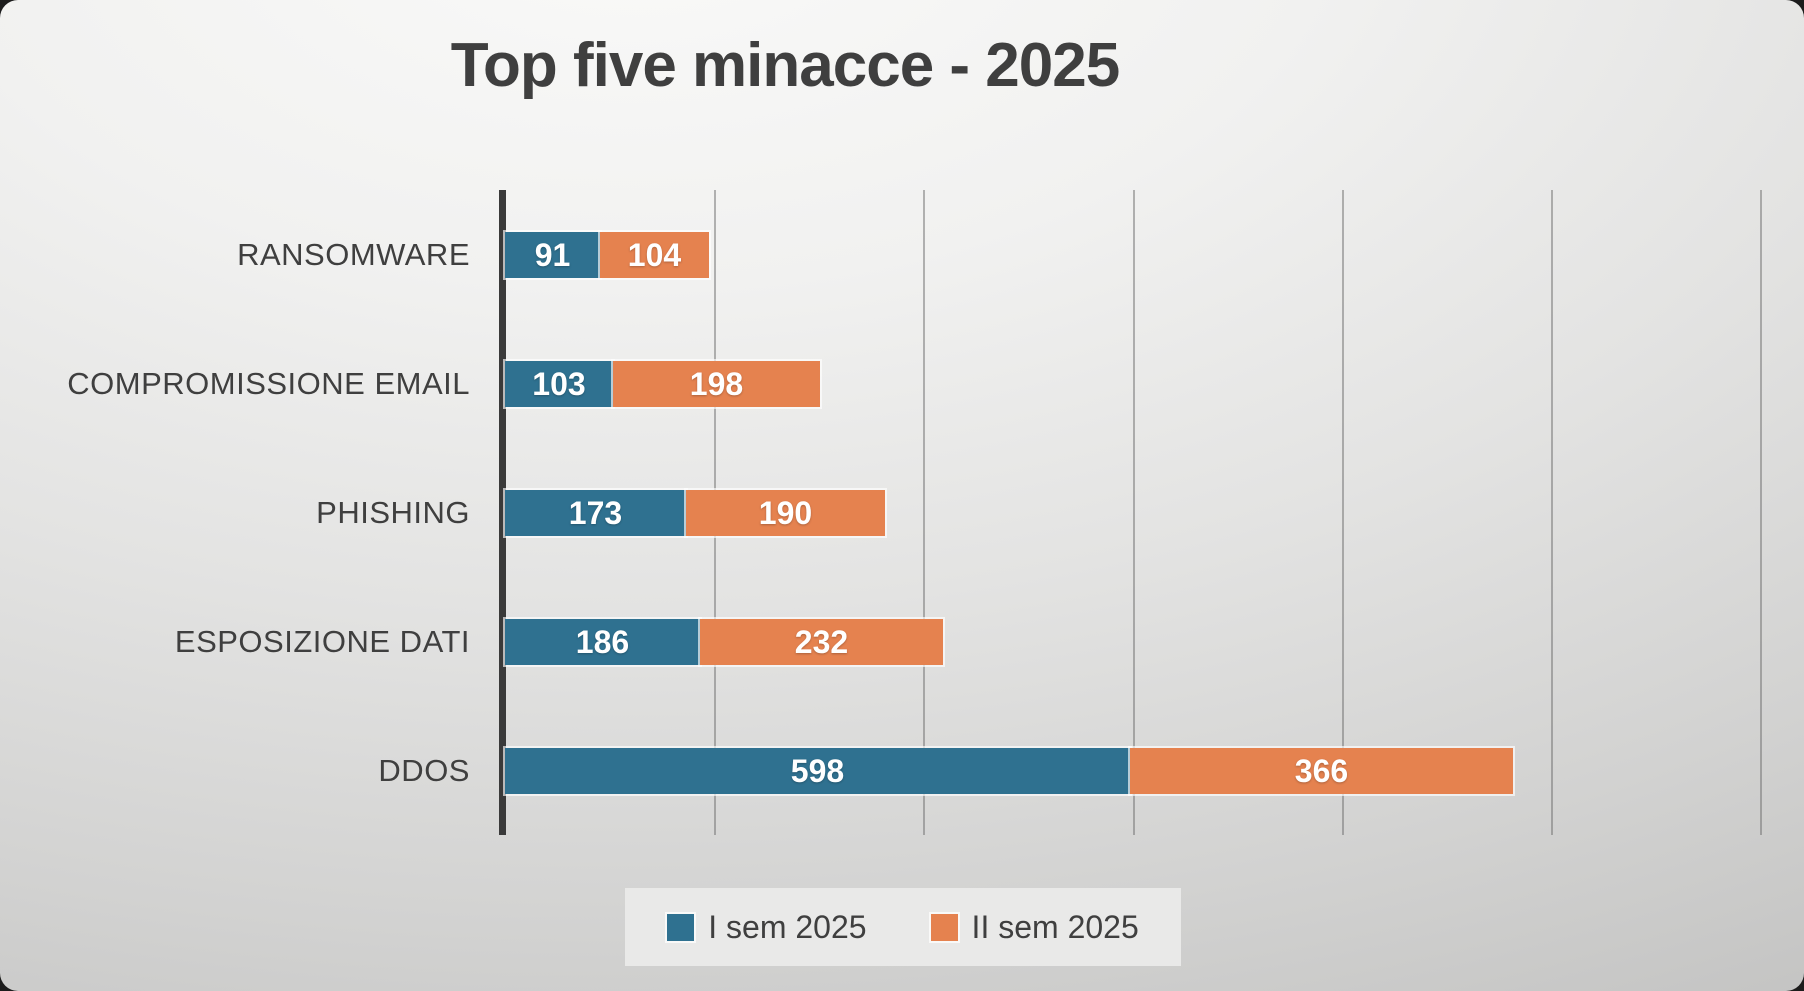 The width and height of the screenshot is (1804, 991). What do you see at coordinates (595, 513) in the screenshot?
I see `bar-segment: 173` at bounding box center [595, 513].